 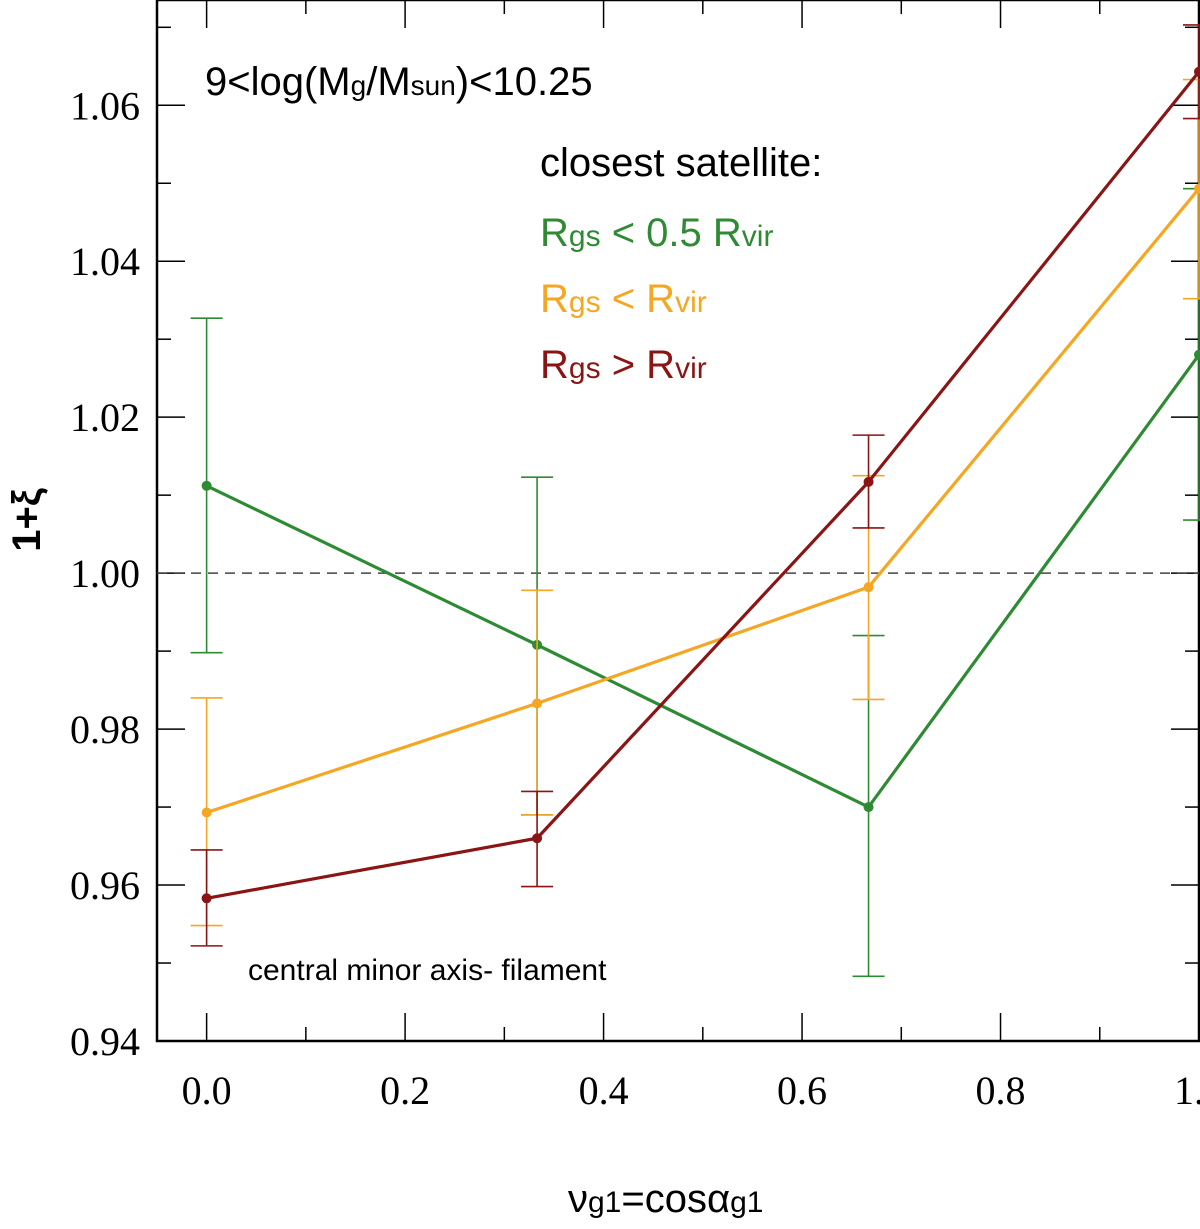 I want to click on panel-annotation: central minor axis- filament, so click(x=427, y=970).